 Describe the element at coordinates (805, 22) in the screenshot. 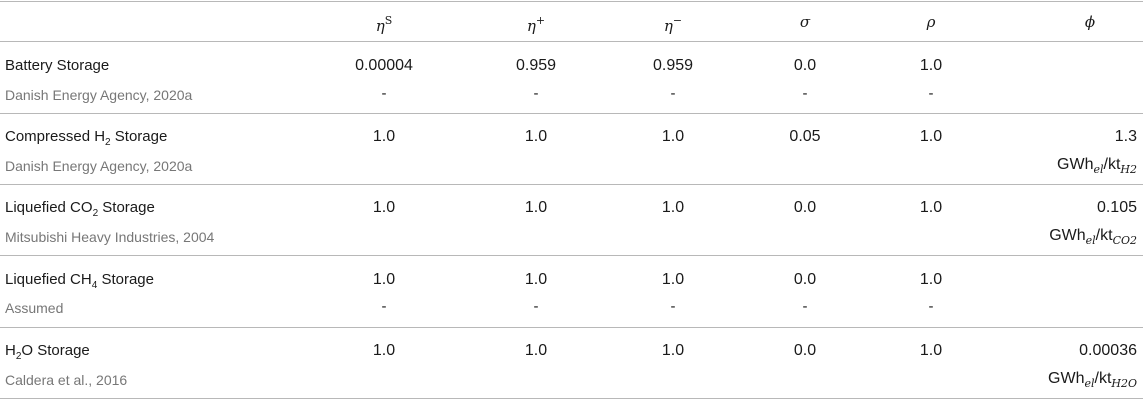

I see `header-sigma: σ` at that location.